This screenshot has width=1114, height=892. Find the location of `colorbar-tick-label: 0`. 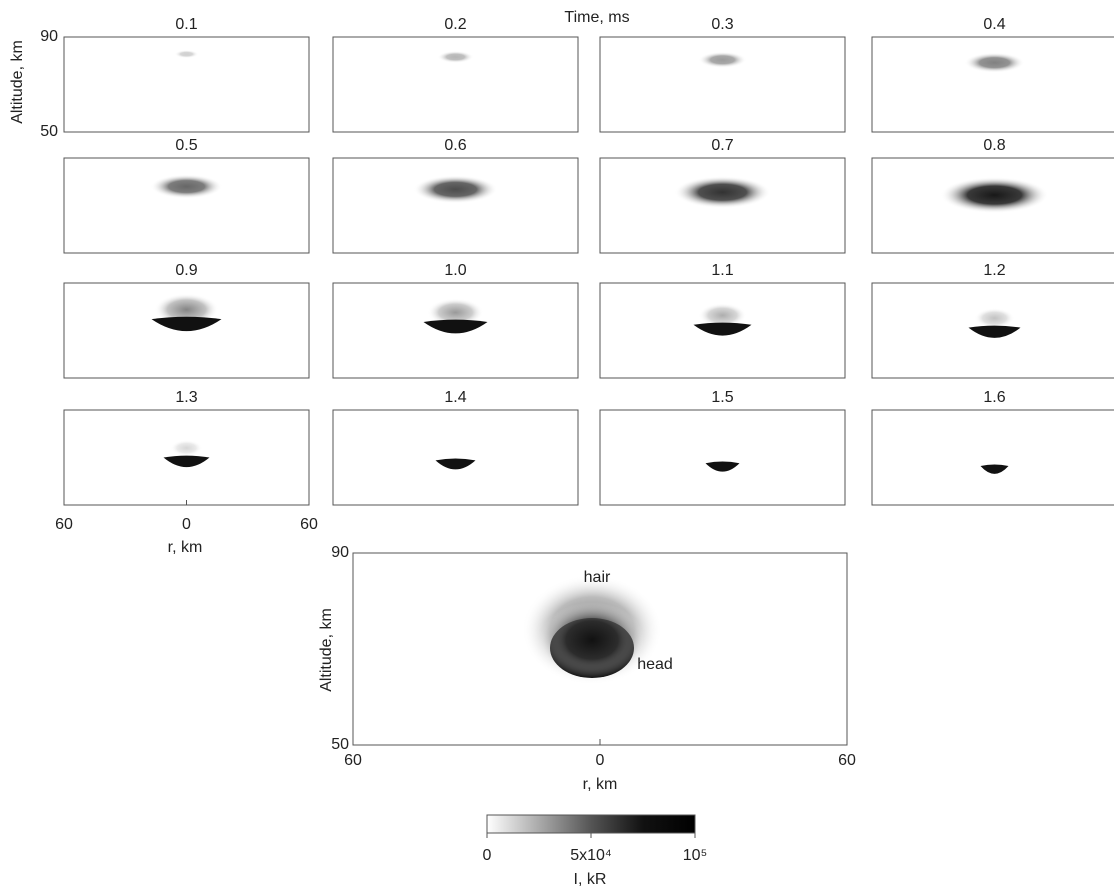

colorbar-tick-label: 0 is located at coordinates (487, 855).